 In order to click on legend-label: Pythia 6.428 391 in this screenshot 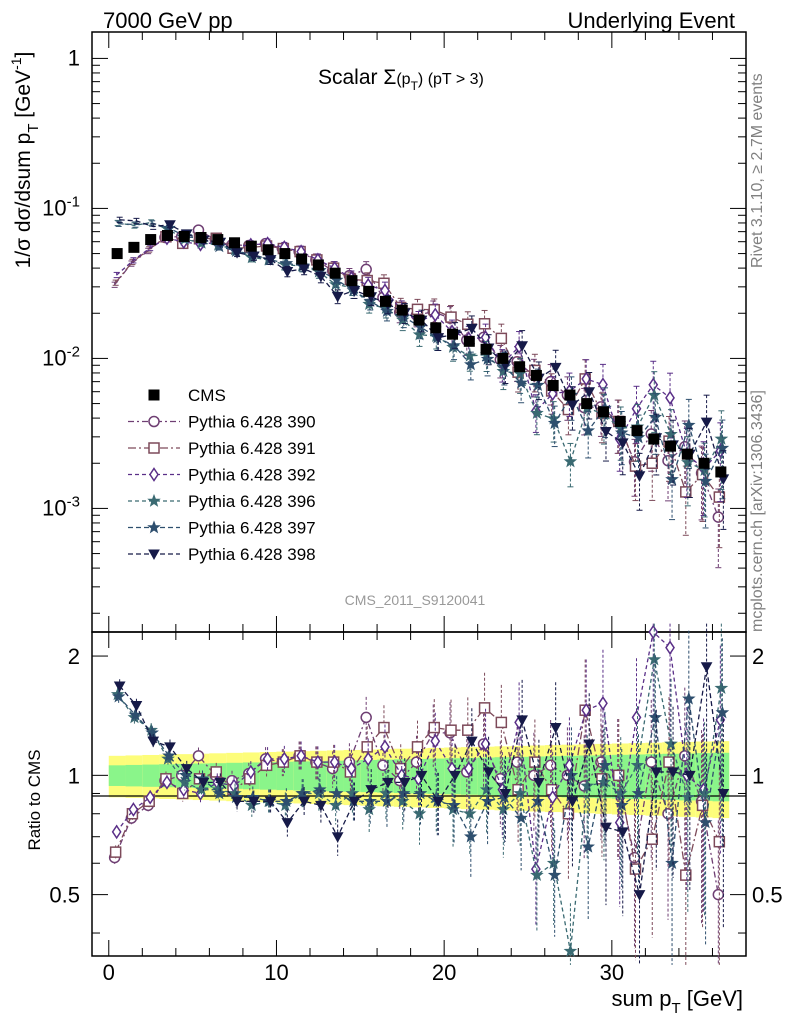, I will do `click(252, 448)`.